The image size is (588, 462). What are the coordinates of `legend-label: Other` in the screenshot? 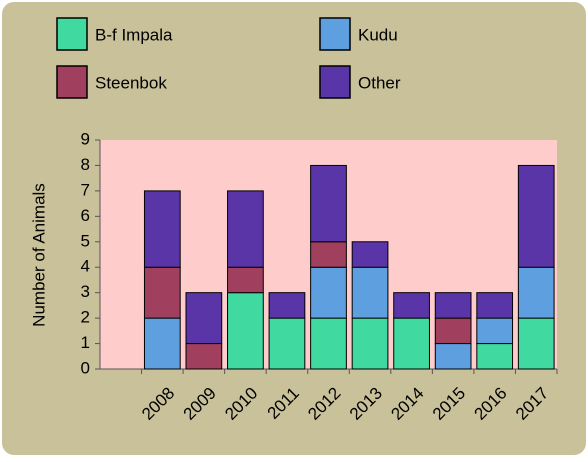 It's located at (379, 82).